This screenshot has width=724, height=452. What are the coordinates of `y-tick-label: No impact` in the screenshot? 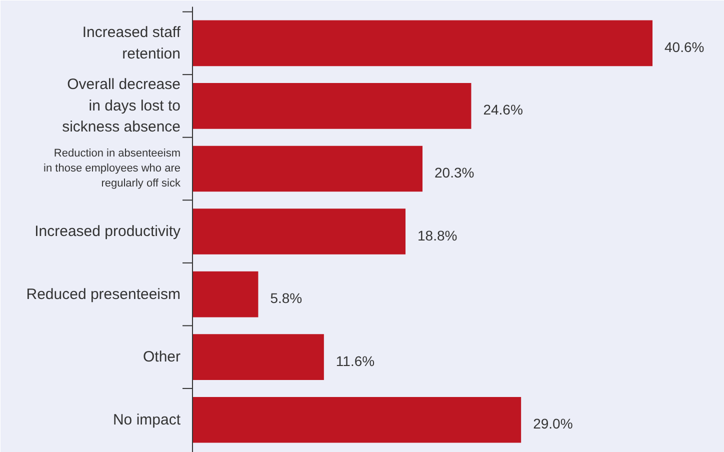 It's located at (147, 419).